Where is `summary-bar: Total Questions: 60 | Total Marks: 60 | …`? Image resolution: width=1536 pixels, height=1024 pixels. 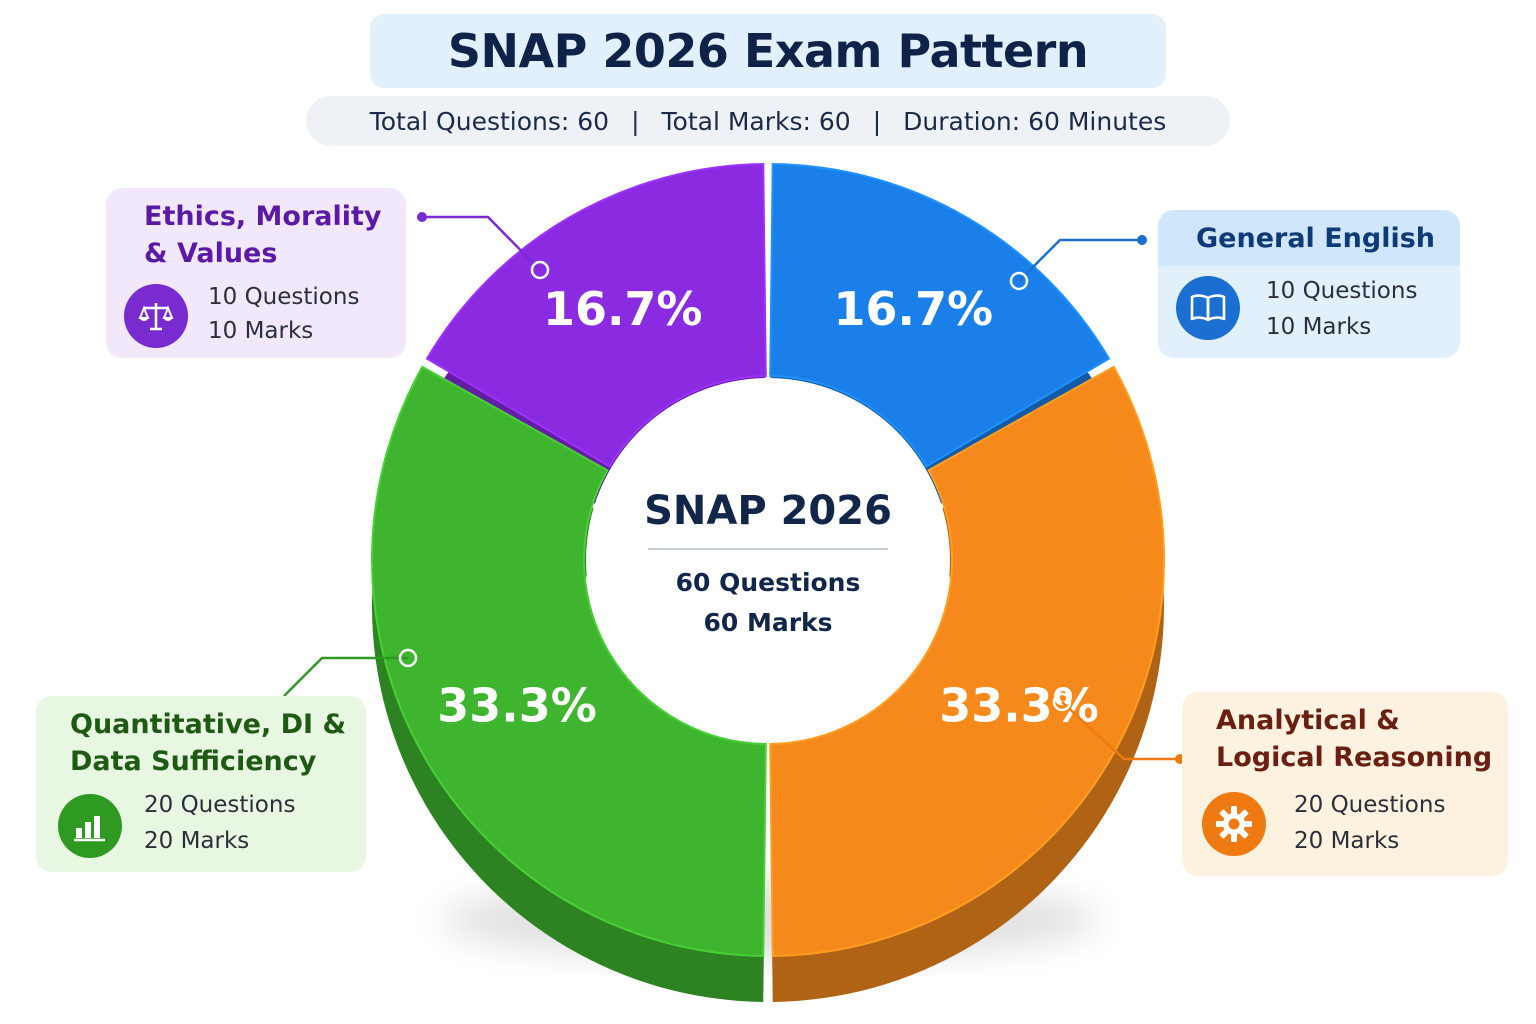
summary-bar: Total Questions: 60 | Total Marks: 60 | … is located at coordinates (768, 121).